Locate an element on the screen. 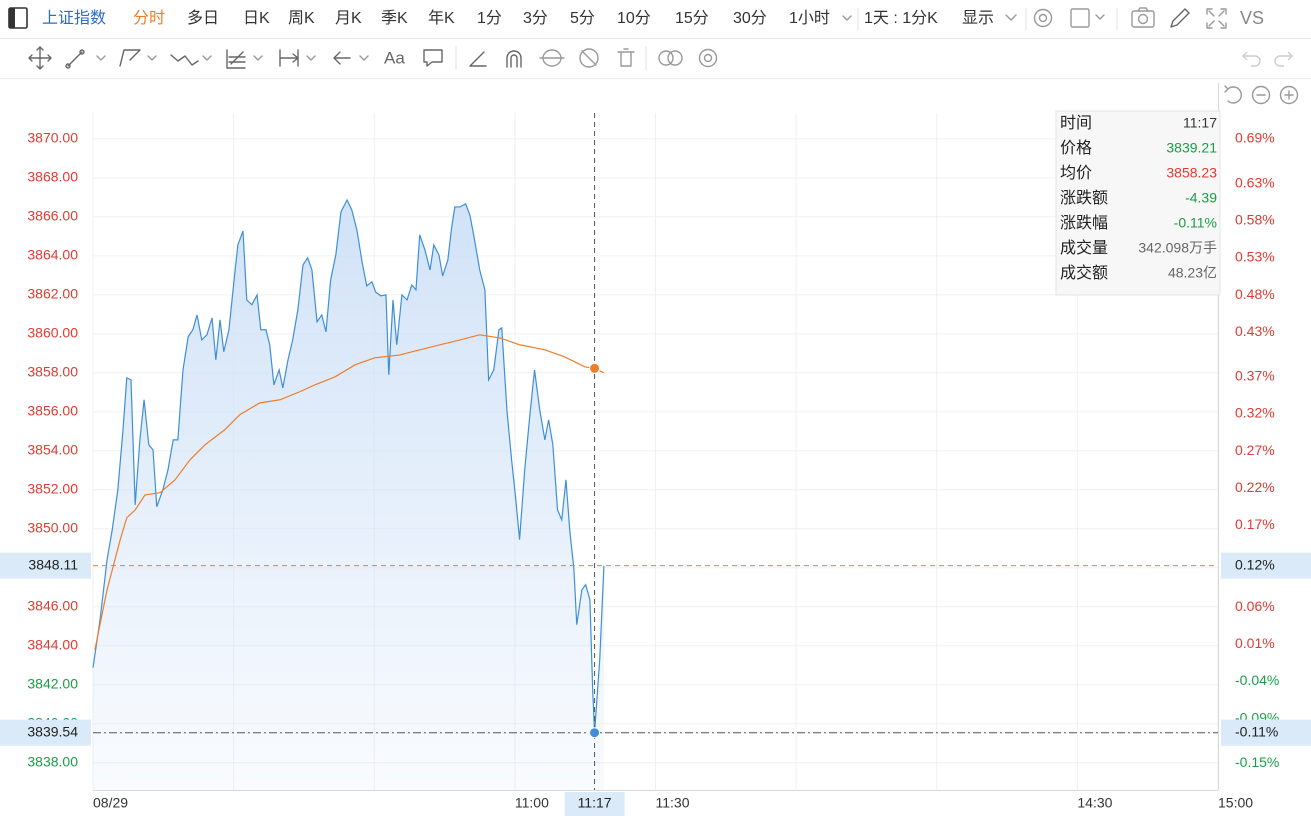 The height and width of the screenshot is (831, 1311). period-tabs: 分时 多日 日K 周K 月K 季K 年K 1分 3分 5分 10分 15分 30分 is located at coordinates (450, 18).